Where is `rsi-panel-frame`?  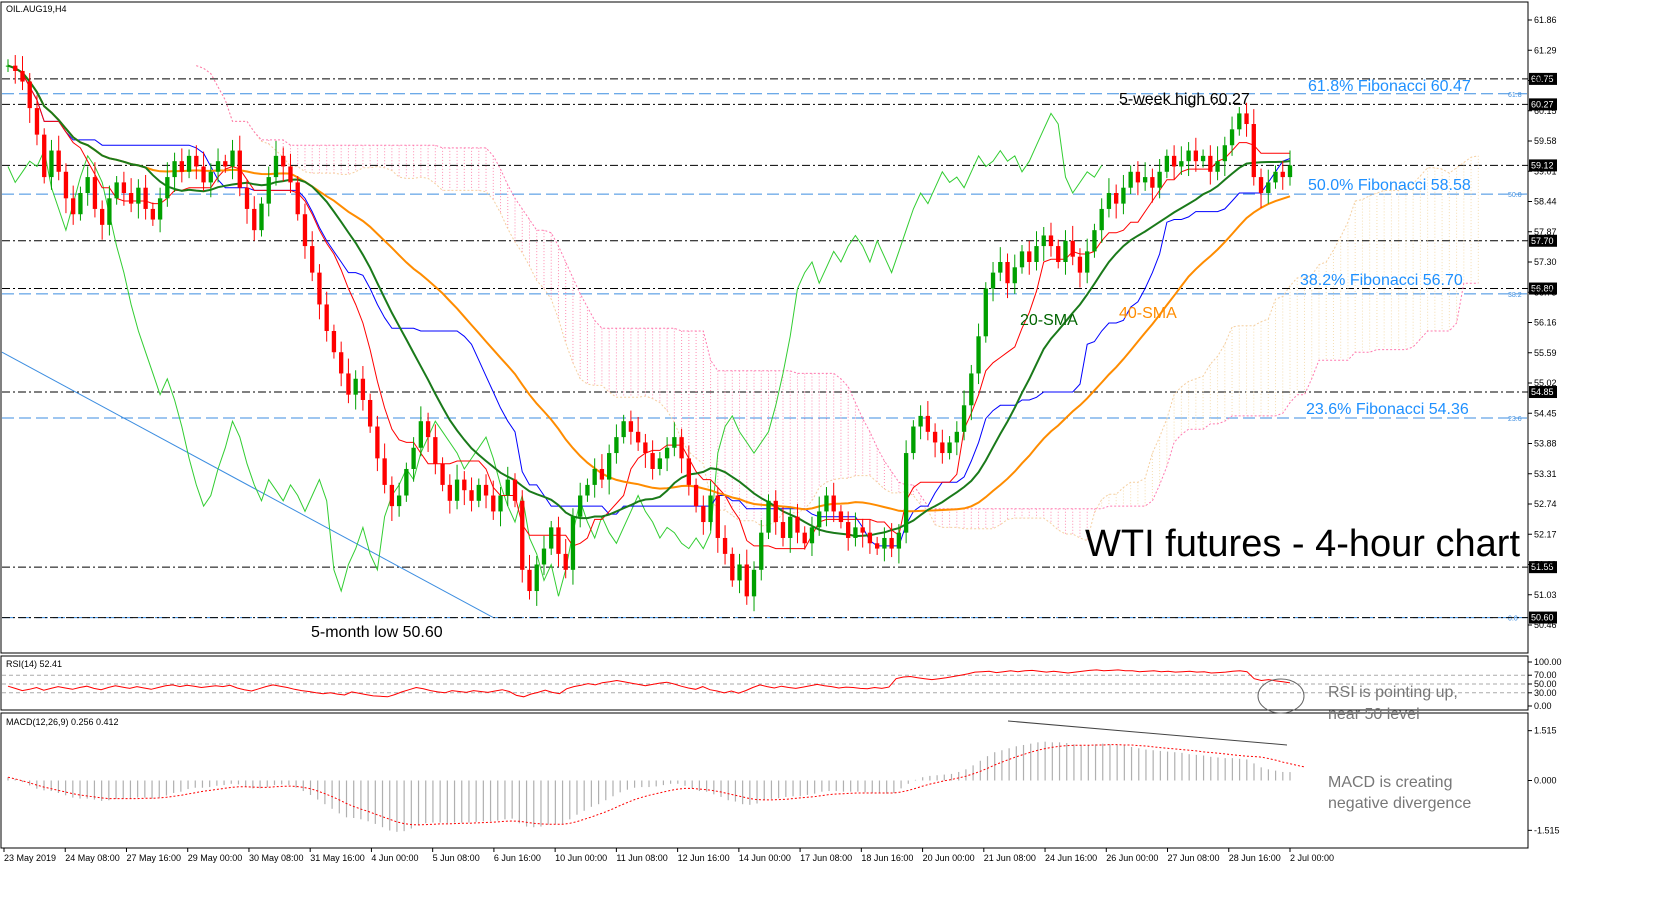
rsi-panel-frame is located at coordinates (764, 683).